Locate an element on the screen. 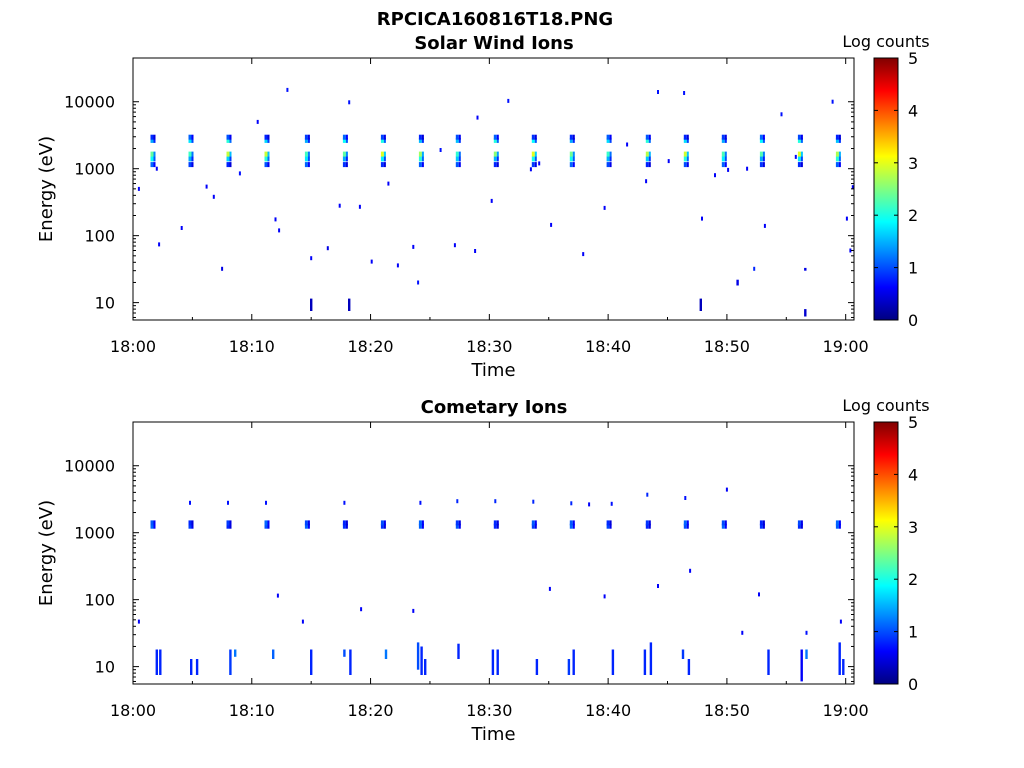 Image resolution: width=1024 pixels, height=768 pixels. chart-1-x-axis-label: Time is located at coordinates (492, 734).